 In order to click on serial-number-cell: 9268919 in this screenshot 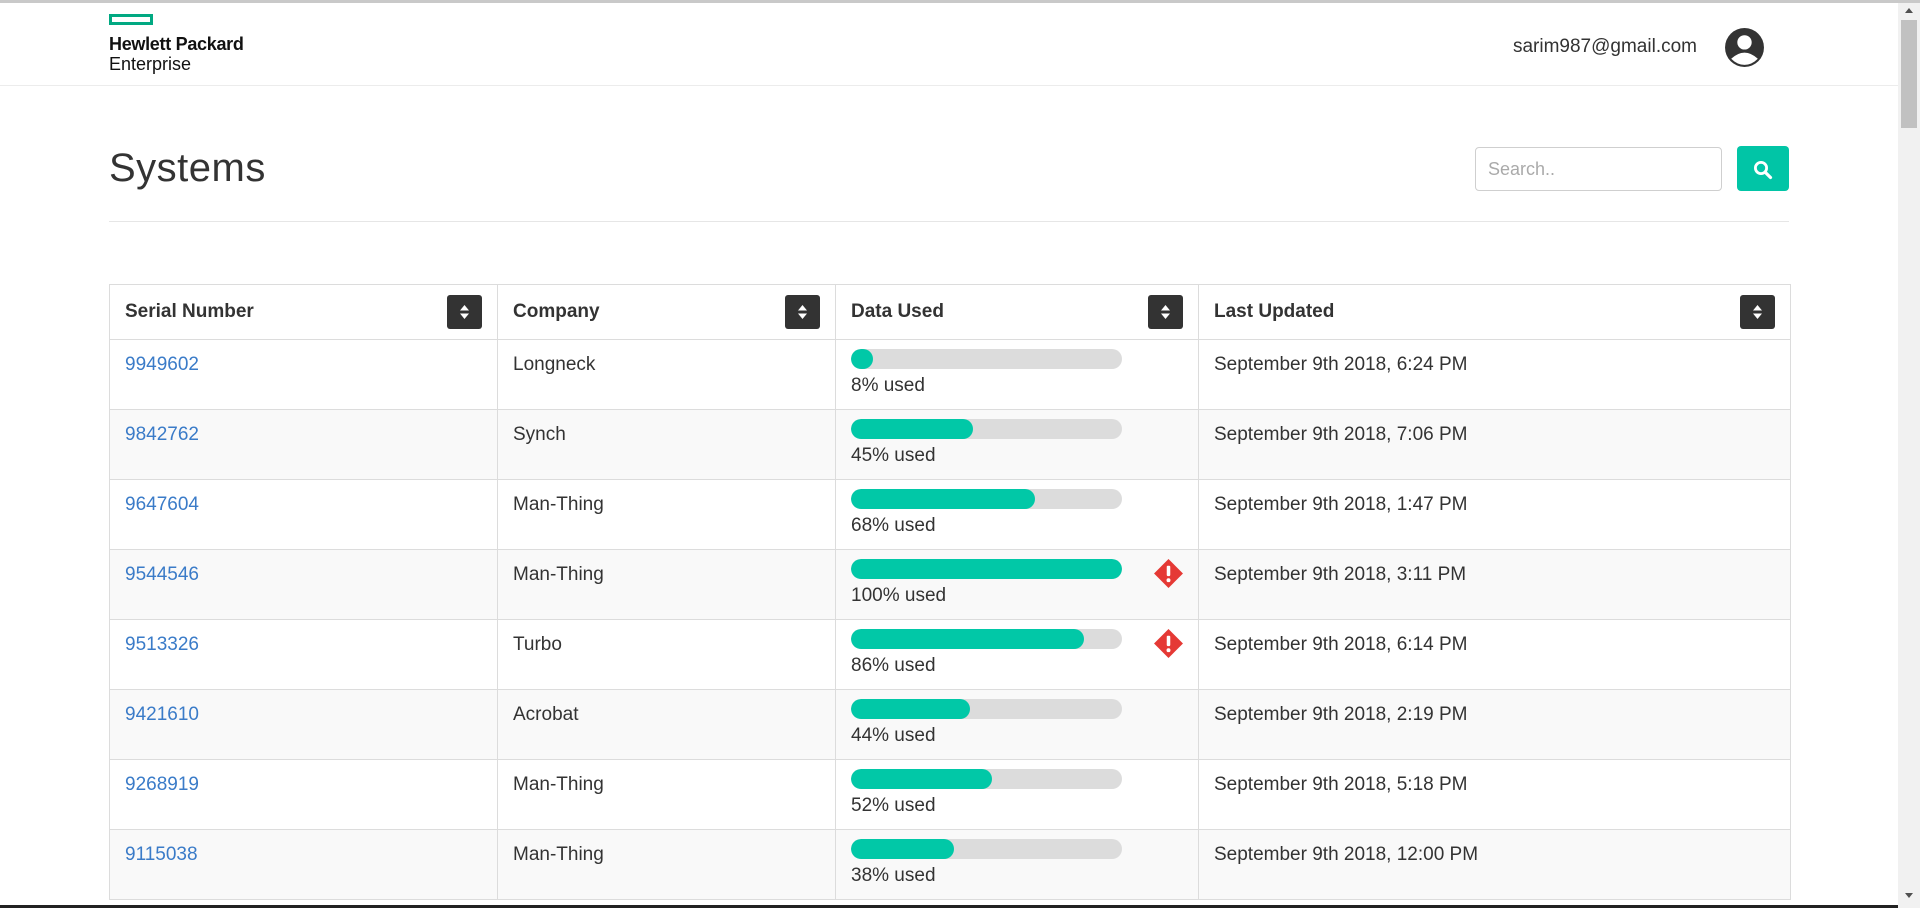, I will do `click(303, 794)`.